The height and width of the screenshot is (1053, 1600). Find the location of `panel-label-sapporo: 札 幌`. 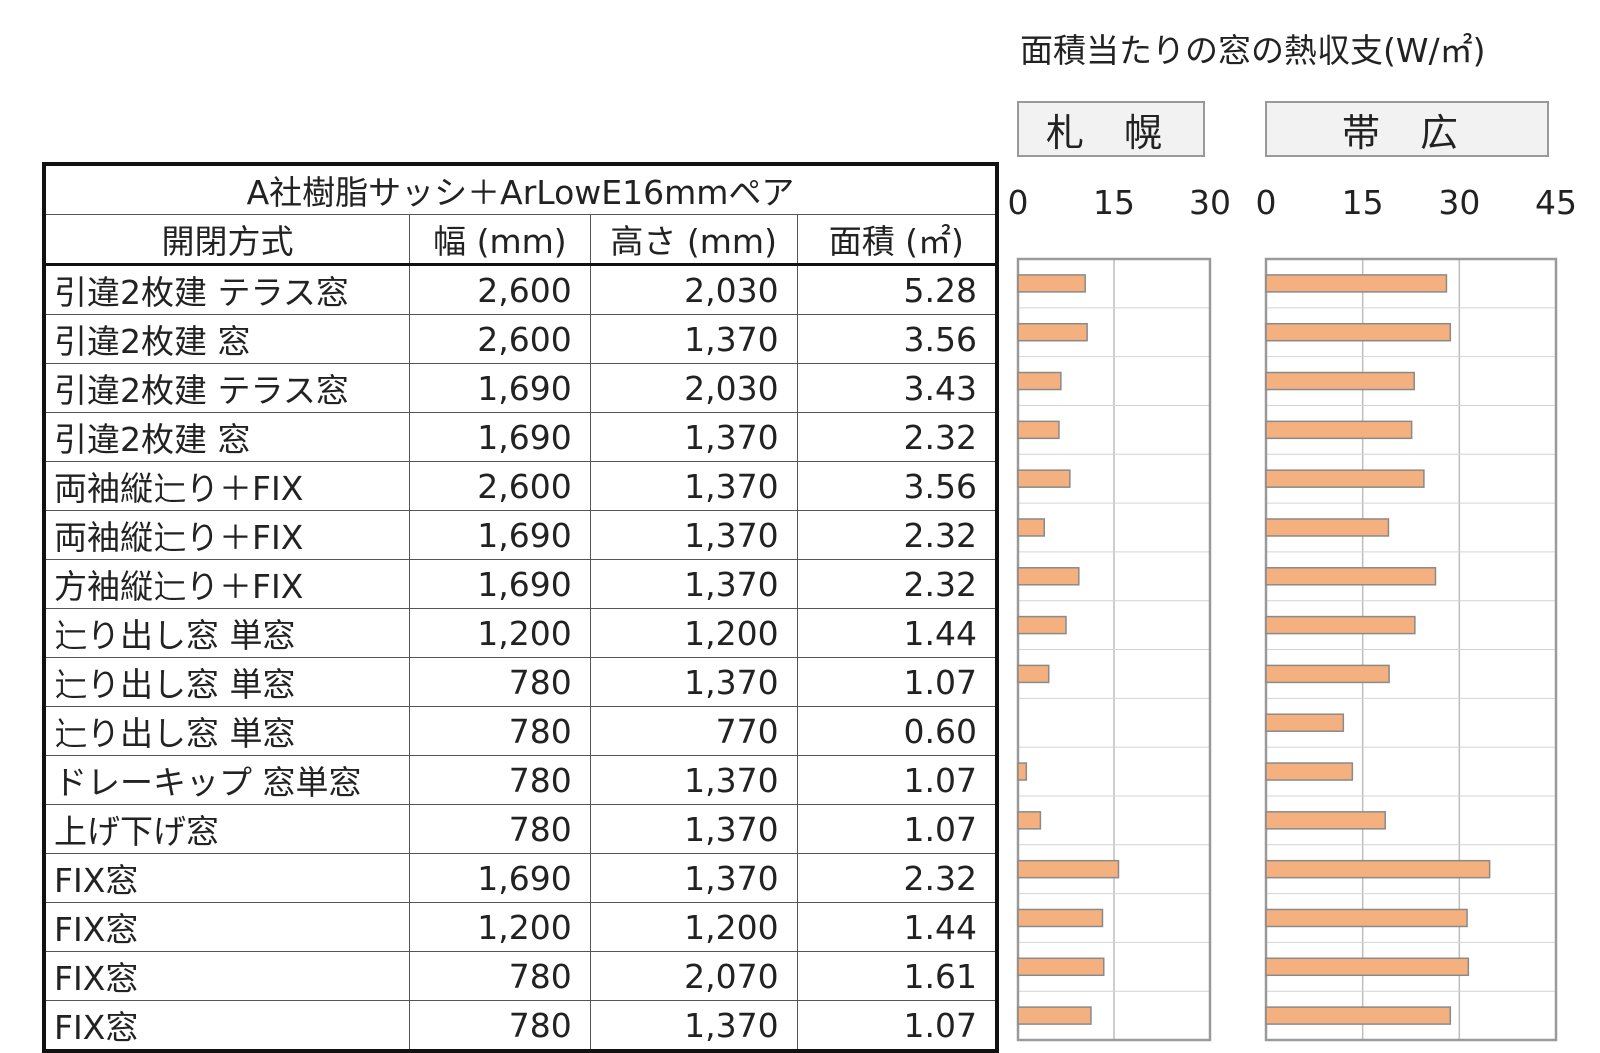

panel-label-sapporo: 札 幌 is located at coordinates (1111, 129).